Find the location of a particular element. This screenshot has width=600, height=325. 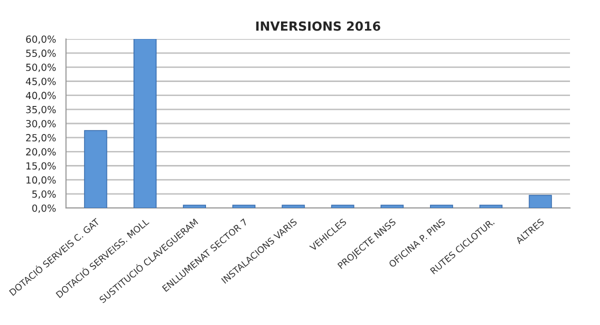

y-tick-label: 5,0% is located at coordinates (44, 194).